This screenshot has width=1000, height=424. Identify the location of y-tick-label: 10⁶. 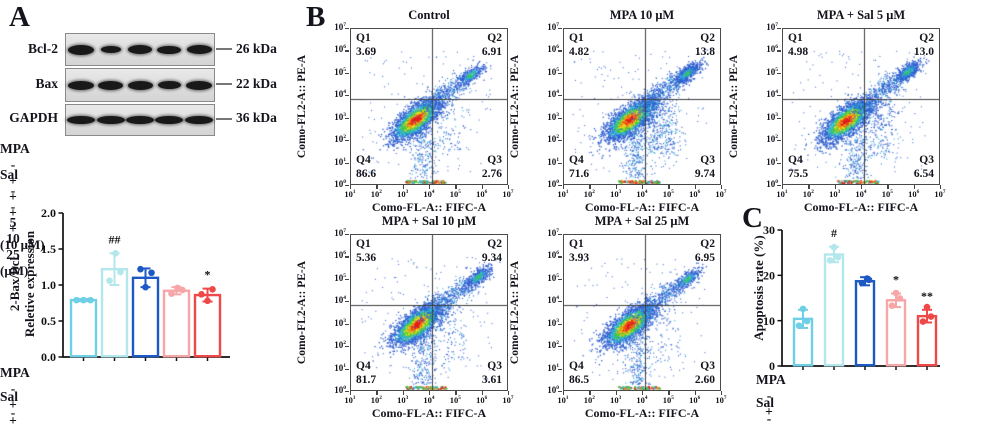
(340, 49).